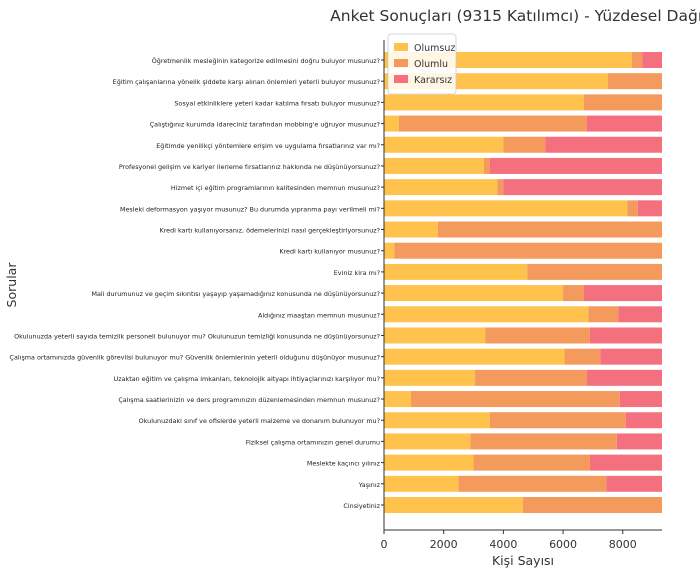  I want to click on y-tick-label: Meslekte kaçıncı yılınız, so click(344, 464).